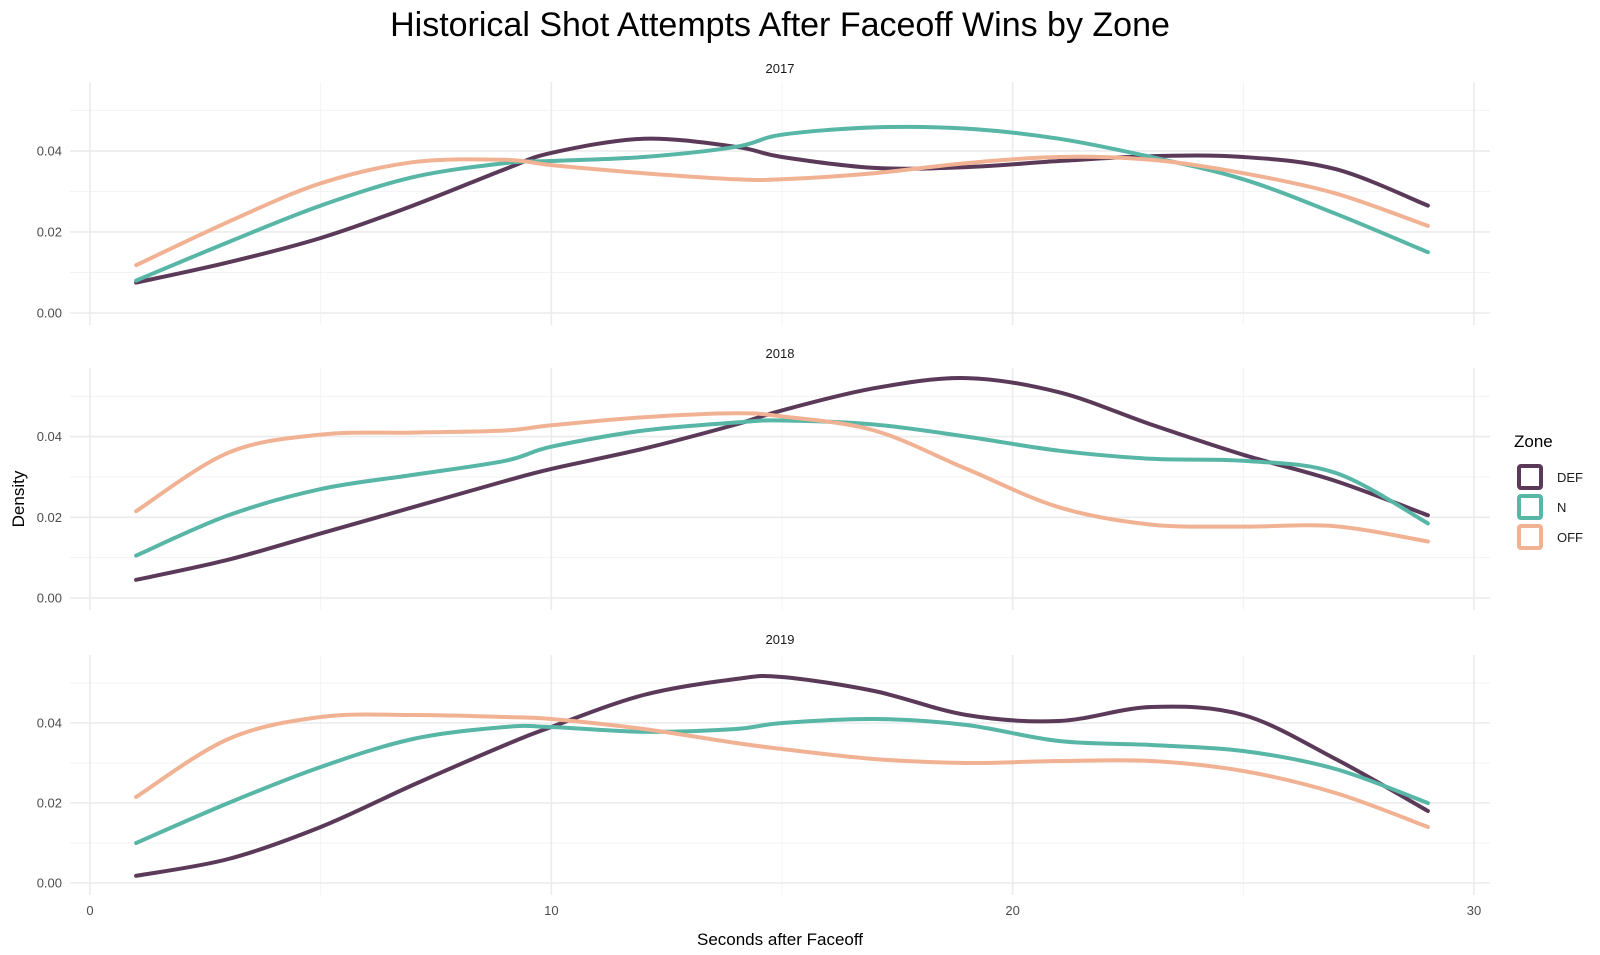 Image resolution: width=1600 pixels, height=955 pixels. What do you see at coordinates (1530, 507) in the screenshot?
I see `legend-key-n` at bounding box center [1530, 507].